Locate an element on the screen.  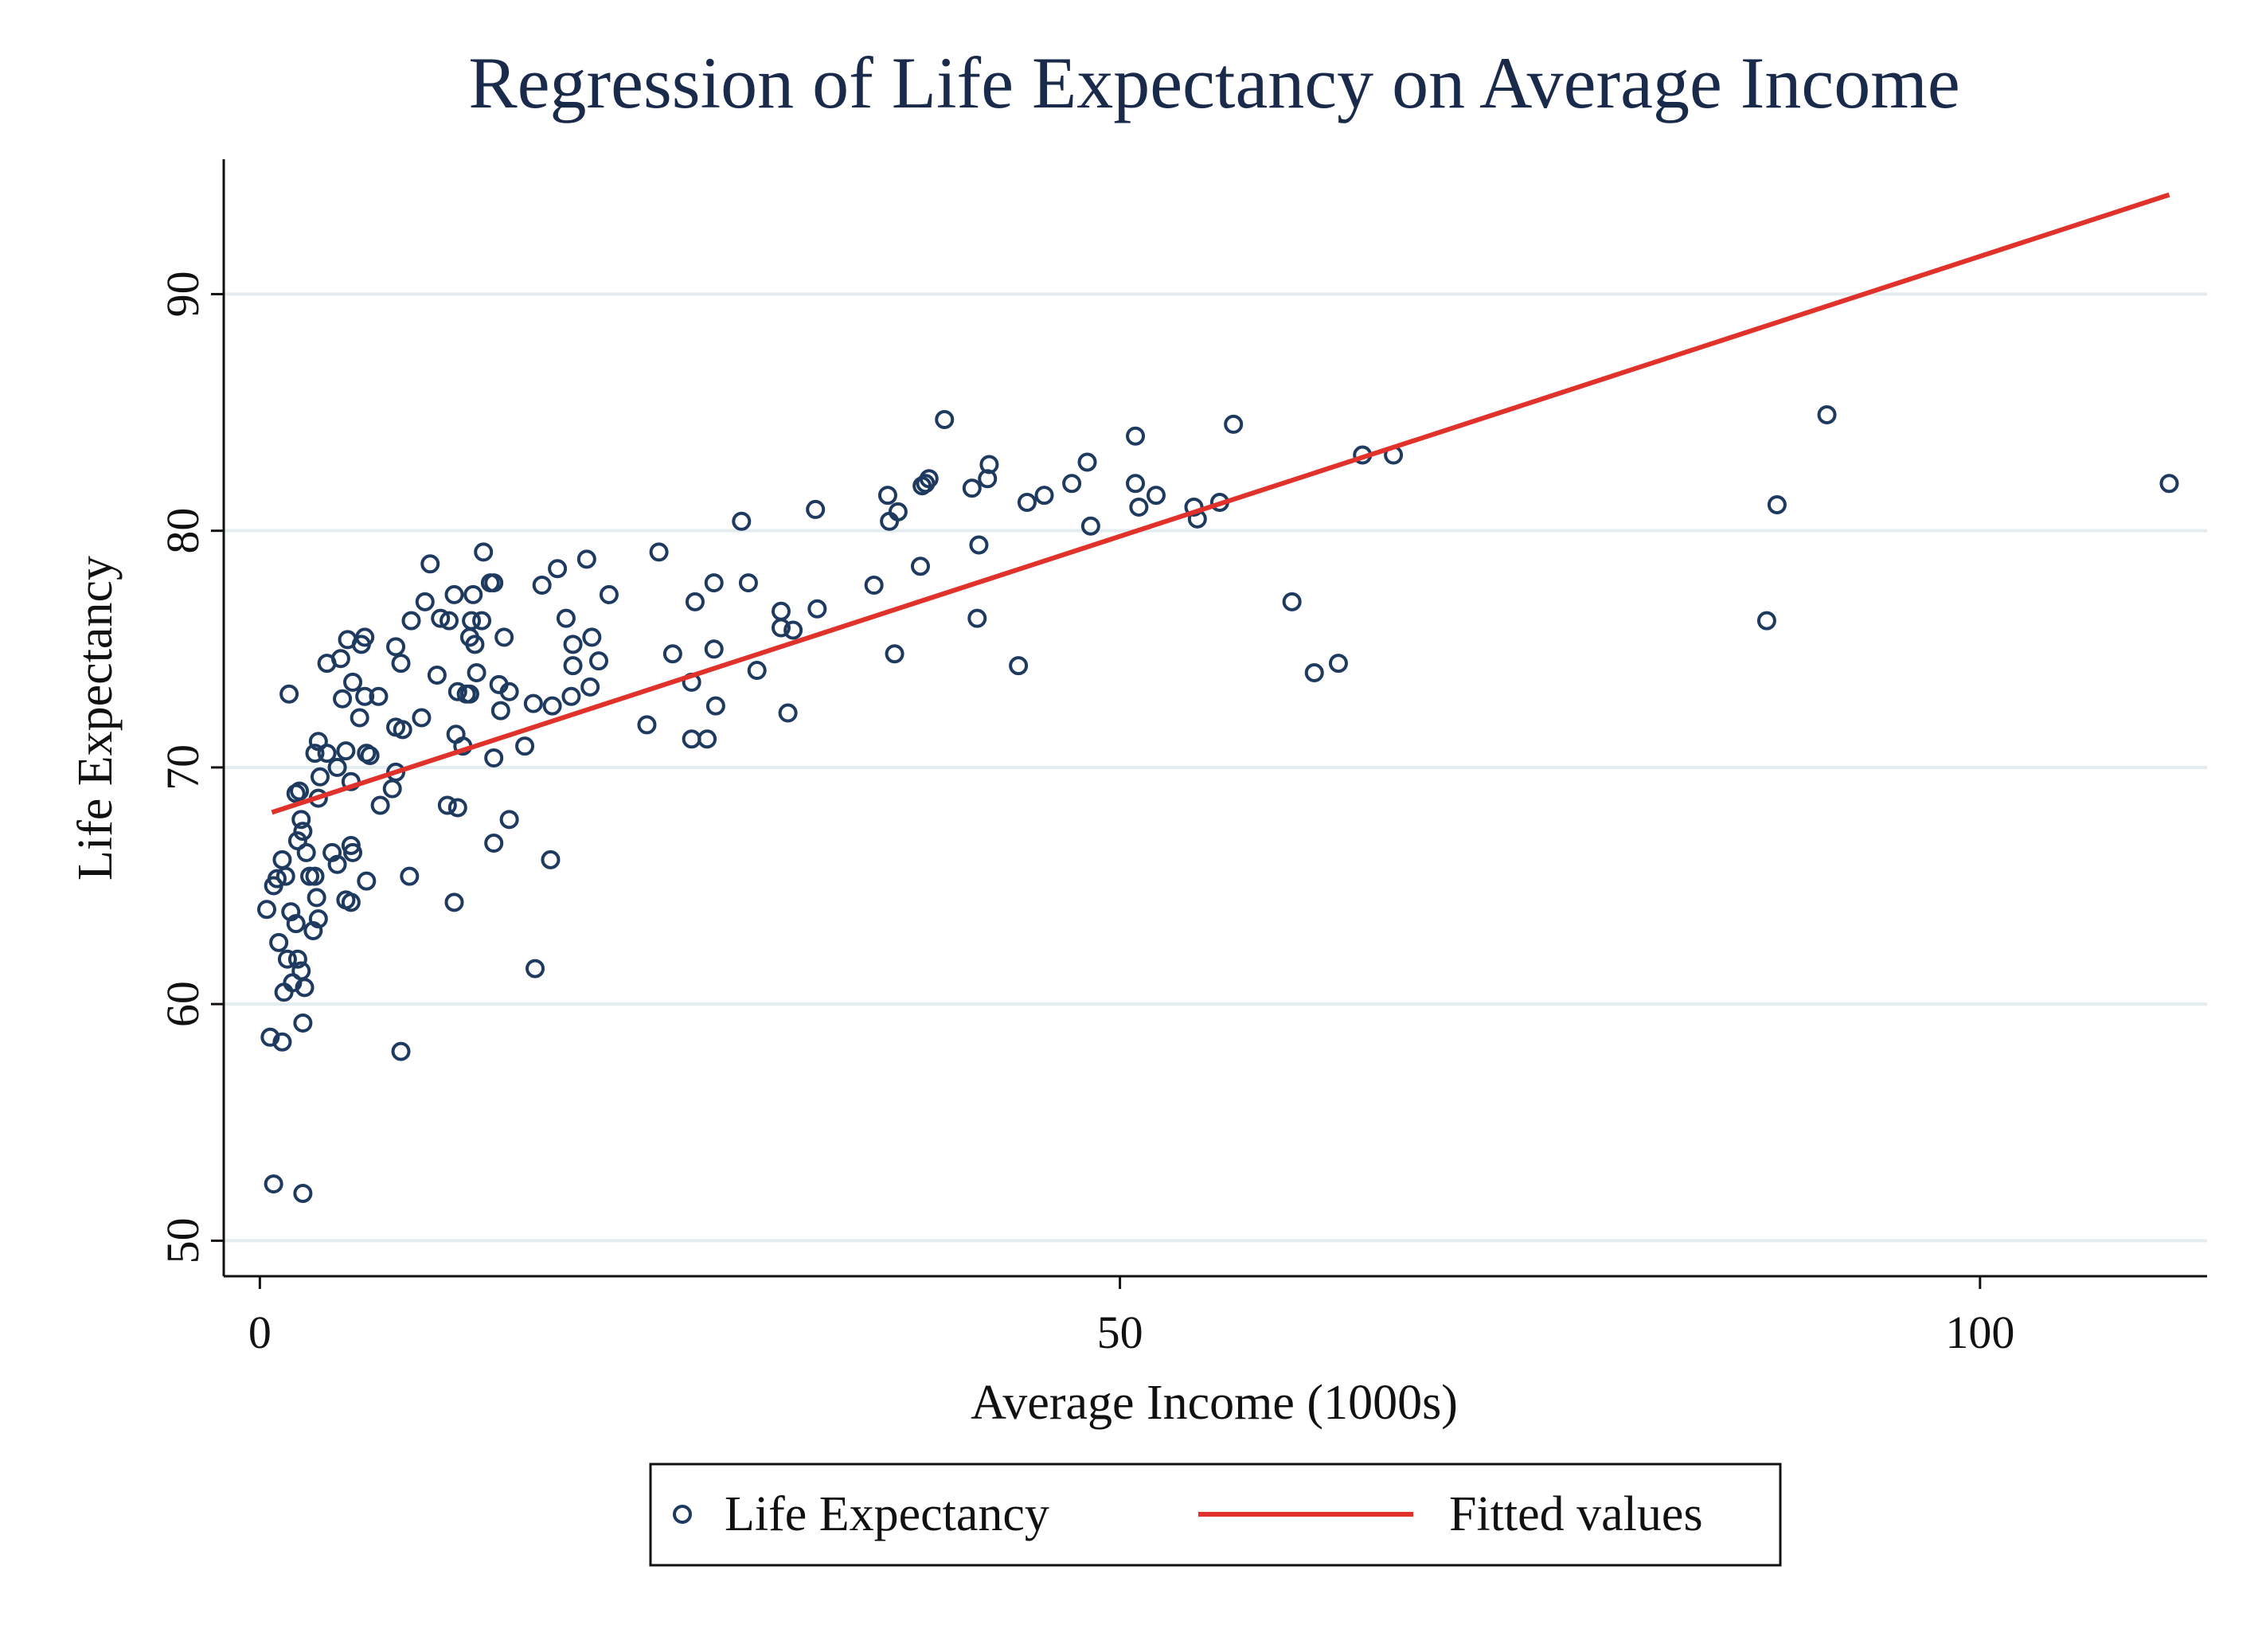
x-tick-label: 0 is located at coordinates (260, 1332).